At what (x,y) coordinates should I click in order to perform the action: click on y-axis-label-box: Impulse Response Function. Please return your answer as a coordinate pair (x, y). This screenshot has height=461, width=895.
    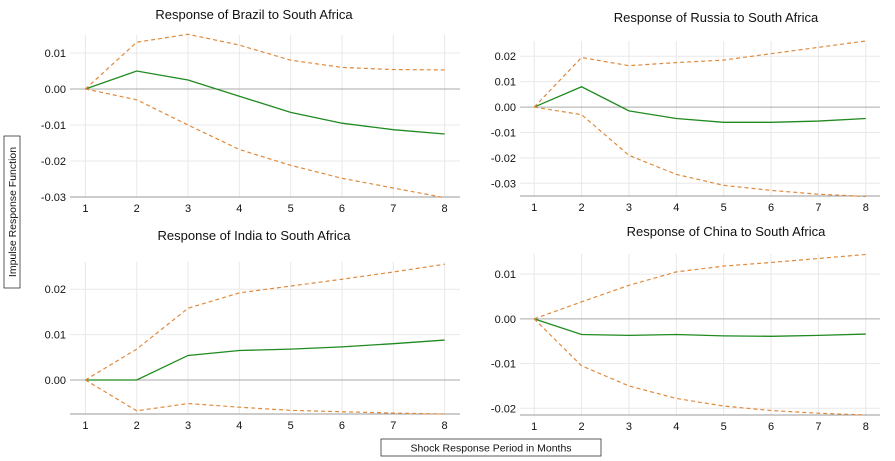
    Looking at the image, I should click on (12, 212).